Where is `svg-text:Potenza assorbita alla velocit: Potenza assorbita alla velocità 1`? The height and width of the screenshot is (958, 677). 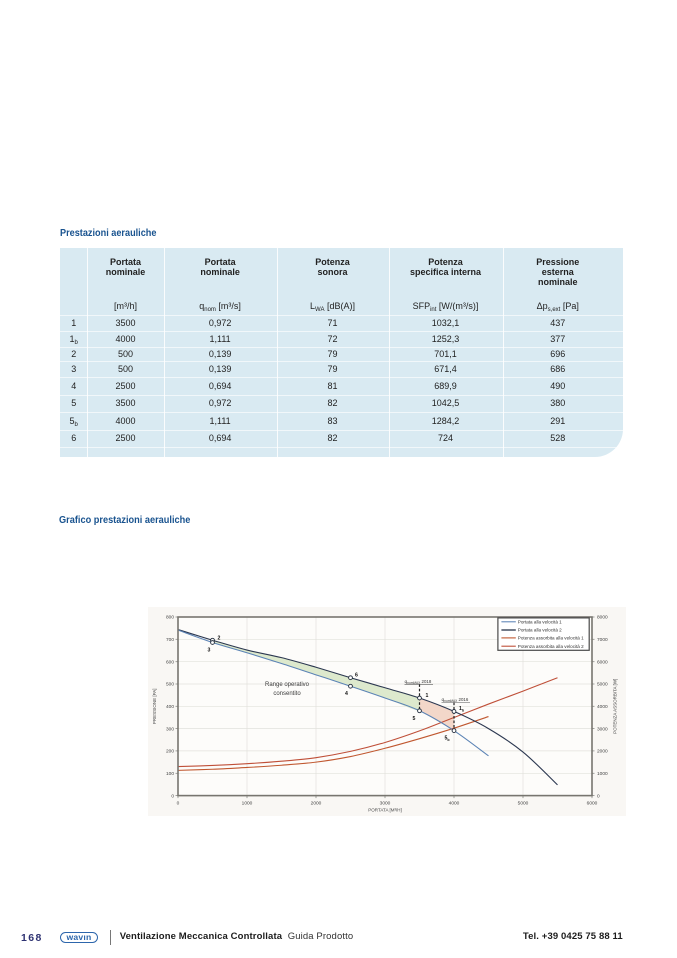 svg-text:Potenza assorbita alla velocit: Potenza assorbita alla velocità 1 is located at coordinates (551, 638).